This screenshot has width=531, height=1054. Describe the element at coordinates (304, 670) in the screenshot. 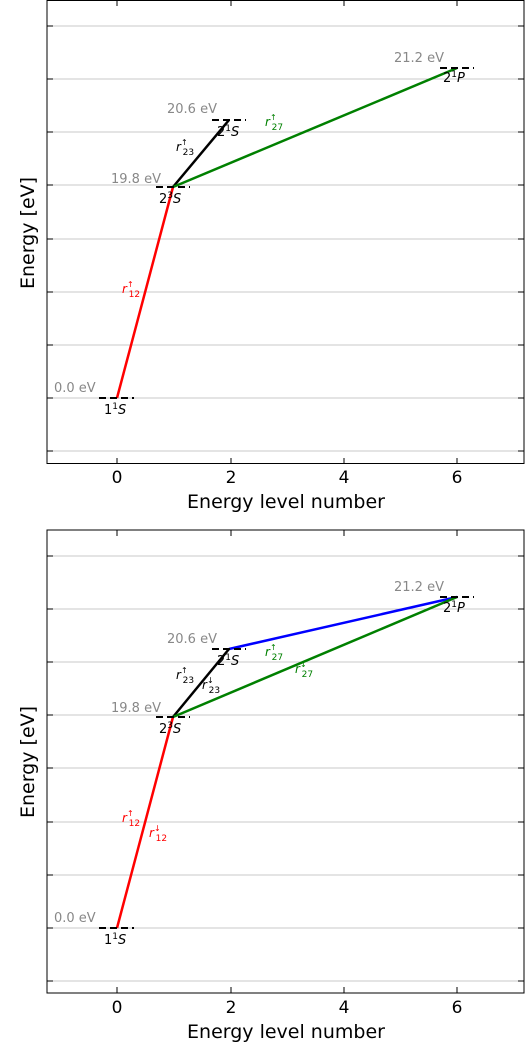

I see `rate-label-r27-down: r↓ 27` at that location.